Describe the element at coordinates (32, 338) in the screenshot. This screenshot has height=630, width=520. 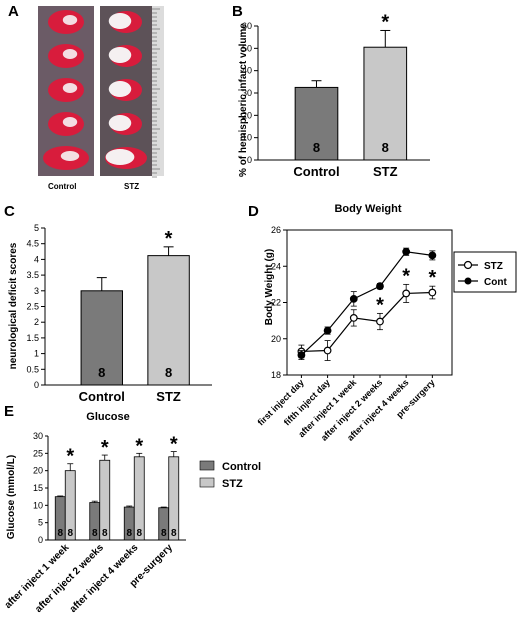
I see `y-tick-label: 1.5` at that location.